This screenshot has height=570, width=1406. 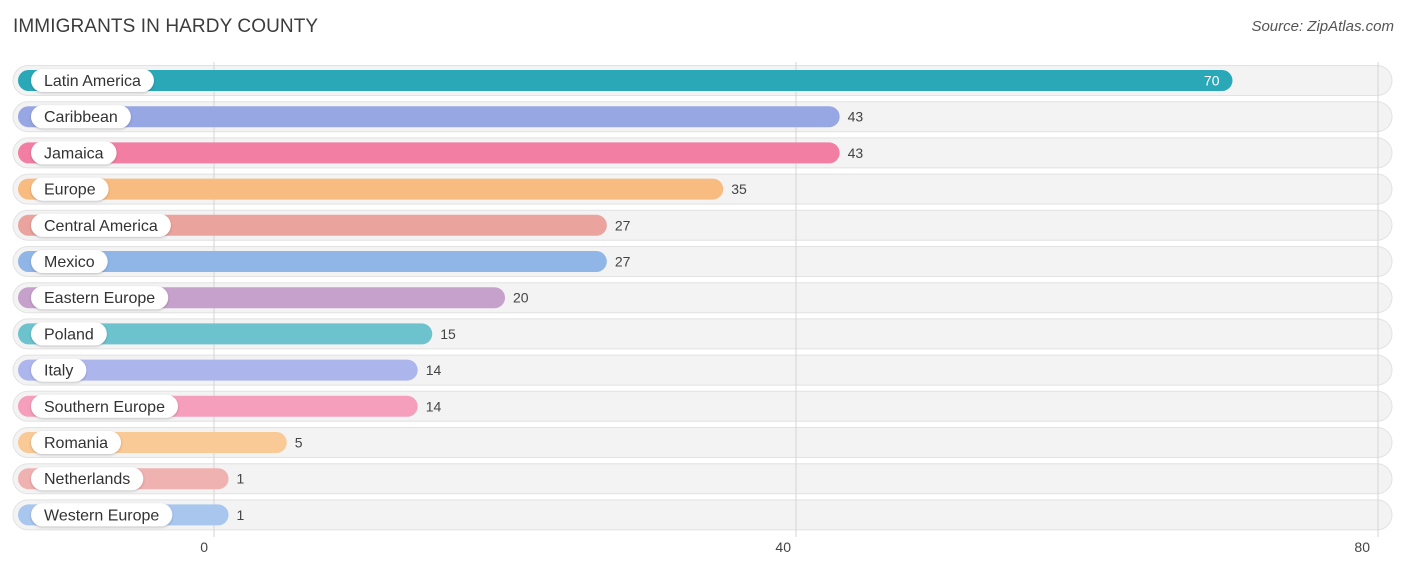 I want to click on bar-group: Latin America 70, so click(x=625, y=80).